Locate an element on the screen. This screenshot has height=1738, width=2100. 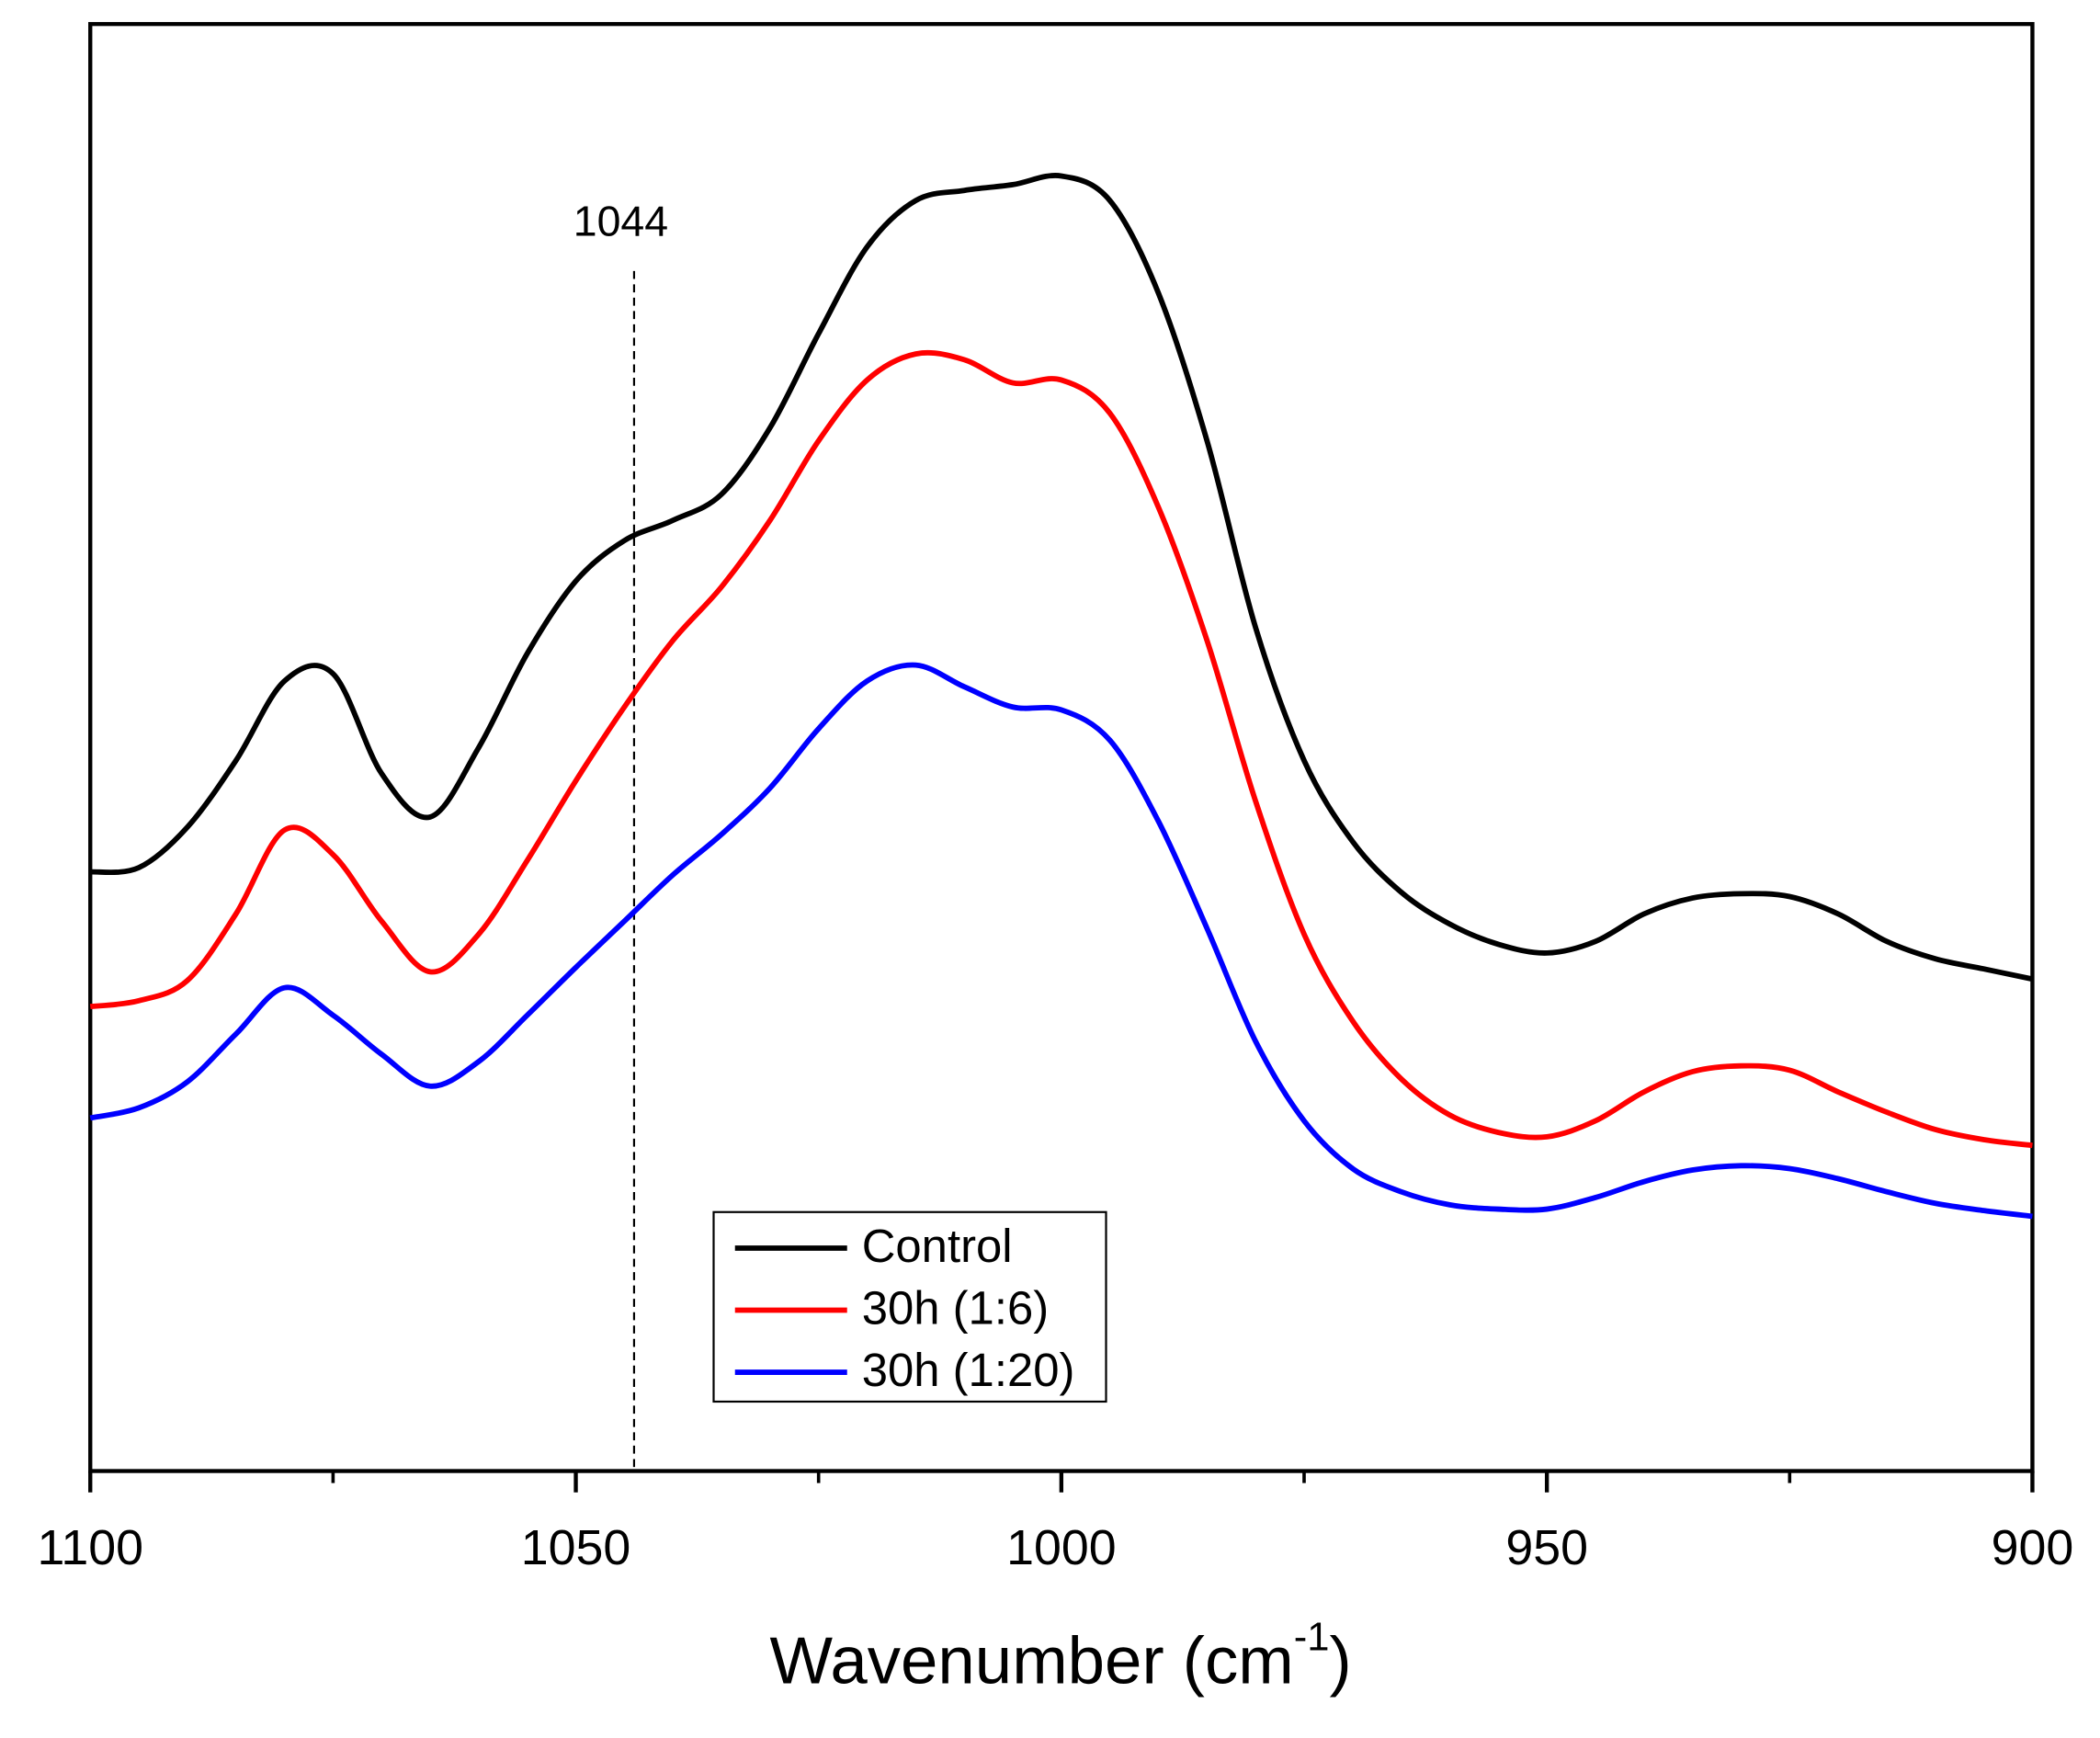
legend-label: 30h (1:20) is located at coordinates (968, 1370).